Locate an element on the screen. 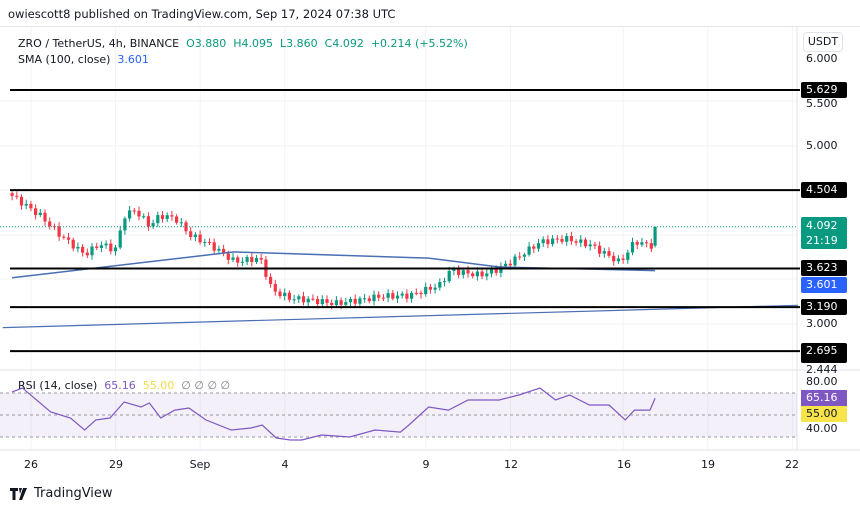 The width and height of the screenshot is (860, 511). time-axis-tick: 9 is located at coordinates (426, 464).